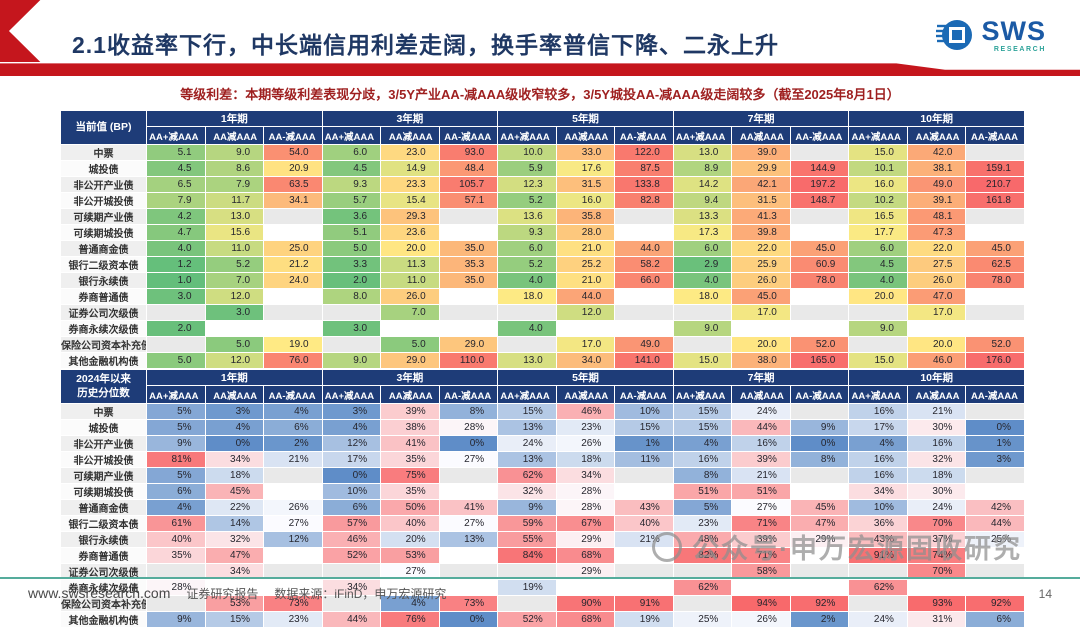  Describe the element at coordinates (468, 360) in the screenshot. I see `value-cell: 110.0` at that location.